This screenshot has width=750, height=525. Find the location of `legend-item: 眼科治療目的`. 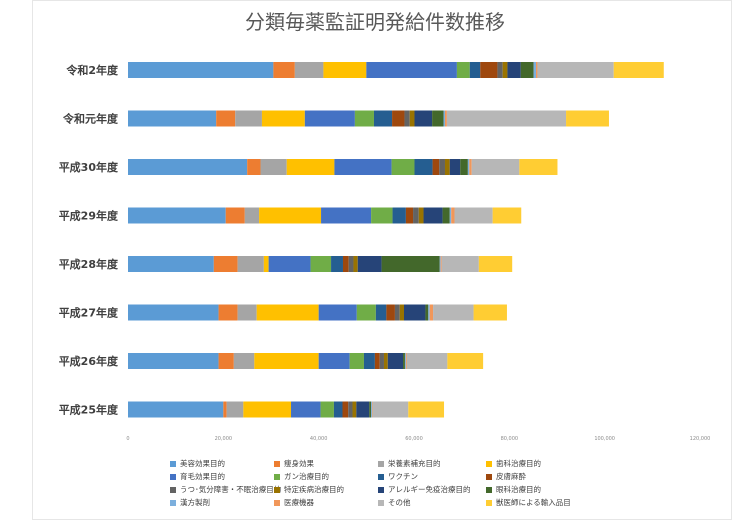

legend-item: 眼科治療目的 is located at coordinates (538, 489).